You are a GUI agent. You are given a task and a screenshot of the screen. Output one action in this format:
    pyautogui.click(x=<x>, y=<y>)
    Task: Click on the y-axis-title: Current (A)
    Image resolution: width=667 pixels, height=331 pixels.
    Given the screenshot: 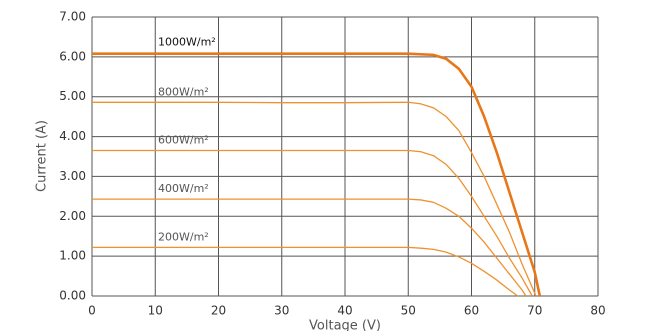 What is the action you would take?
    pyautogui.click(x=42, y=156)
    